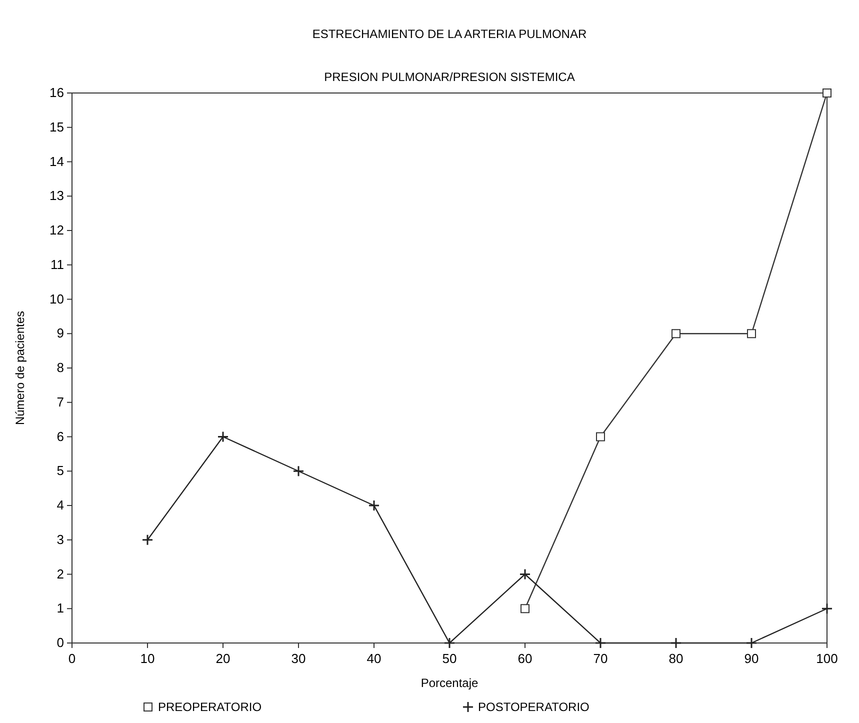 The image size is (859, 723). What do you see at coordinates (534, 707) in the screenshot?
I see `legend-label: POSTOPERATORIO` at bounding box center [534, 707].